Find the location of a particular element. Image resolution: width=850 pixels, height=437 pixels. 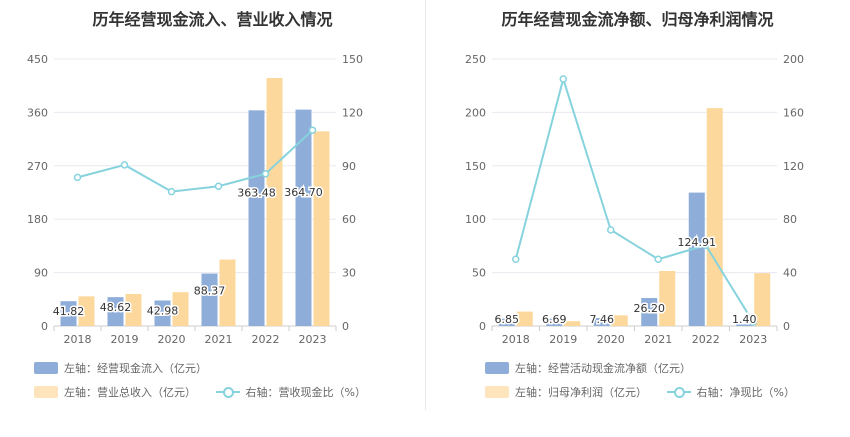

legend-row-1: 左轴：经营活动现金流净额（亿元） is located at coordinates (596, 368).